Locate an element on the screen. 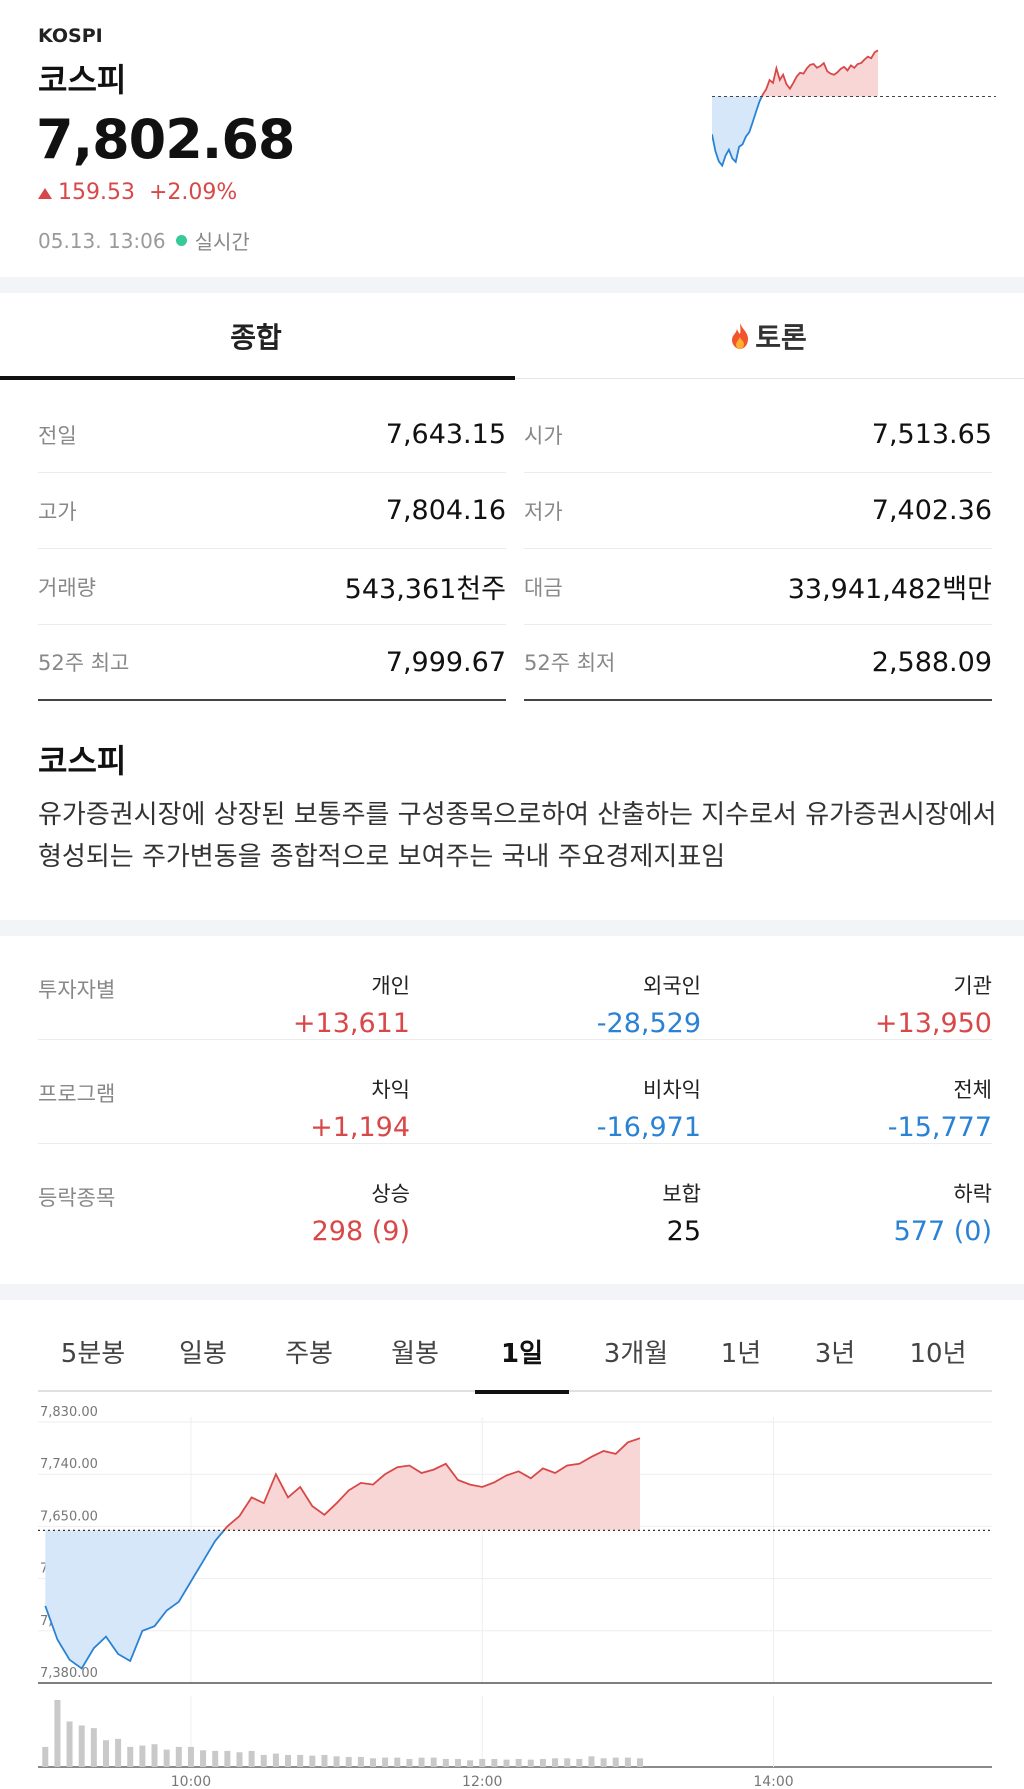 This screenshot has height=1789, width=1024. period-tab-label: 3년 is located at coordinates (835, 1353).